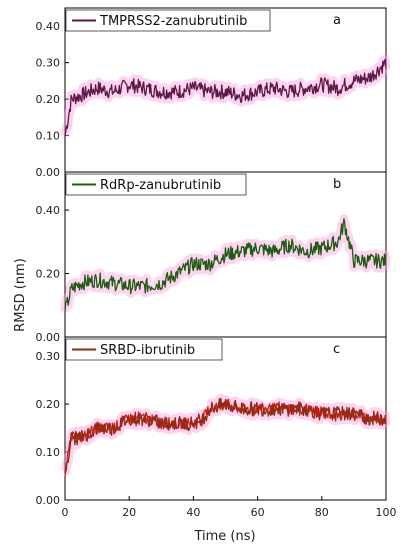  What do you see at coordinates (258, 512) in the screenshot?
I see `x-tick-label: 60` at bounding box center [258, 512].